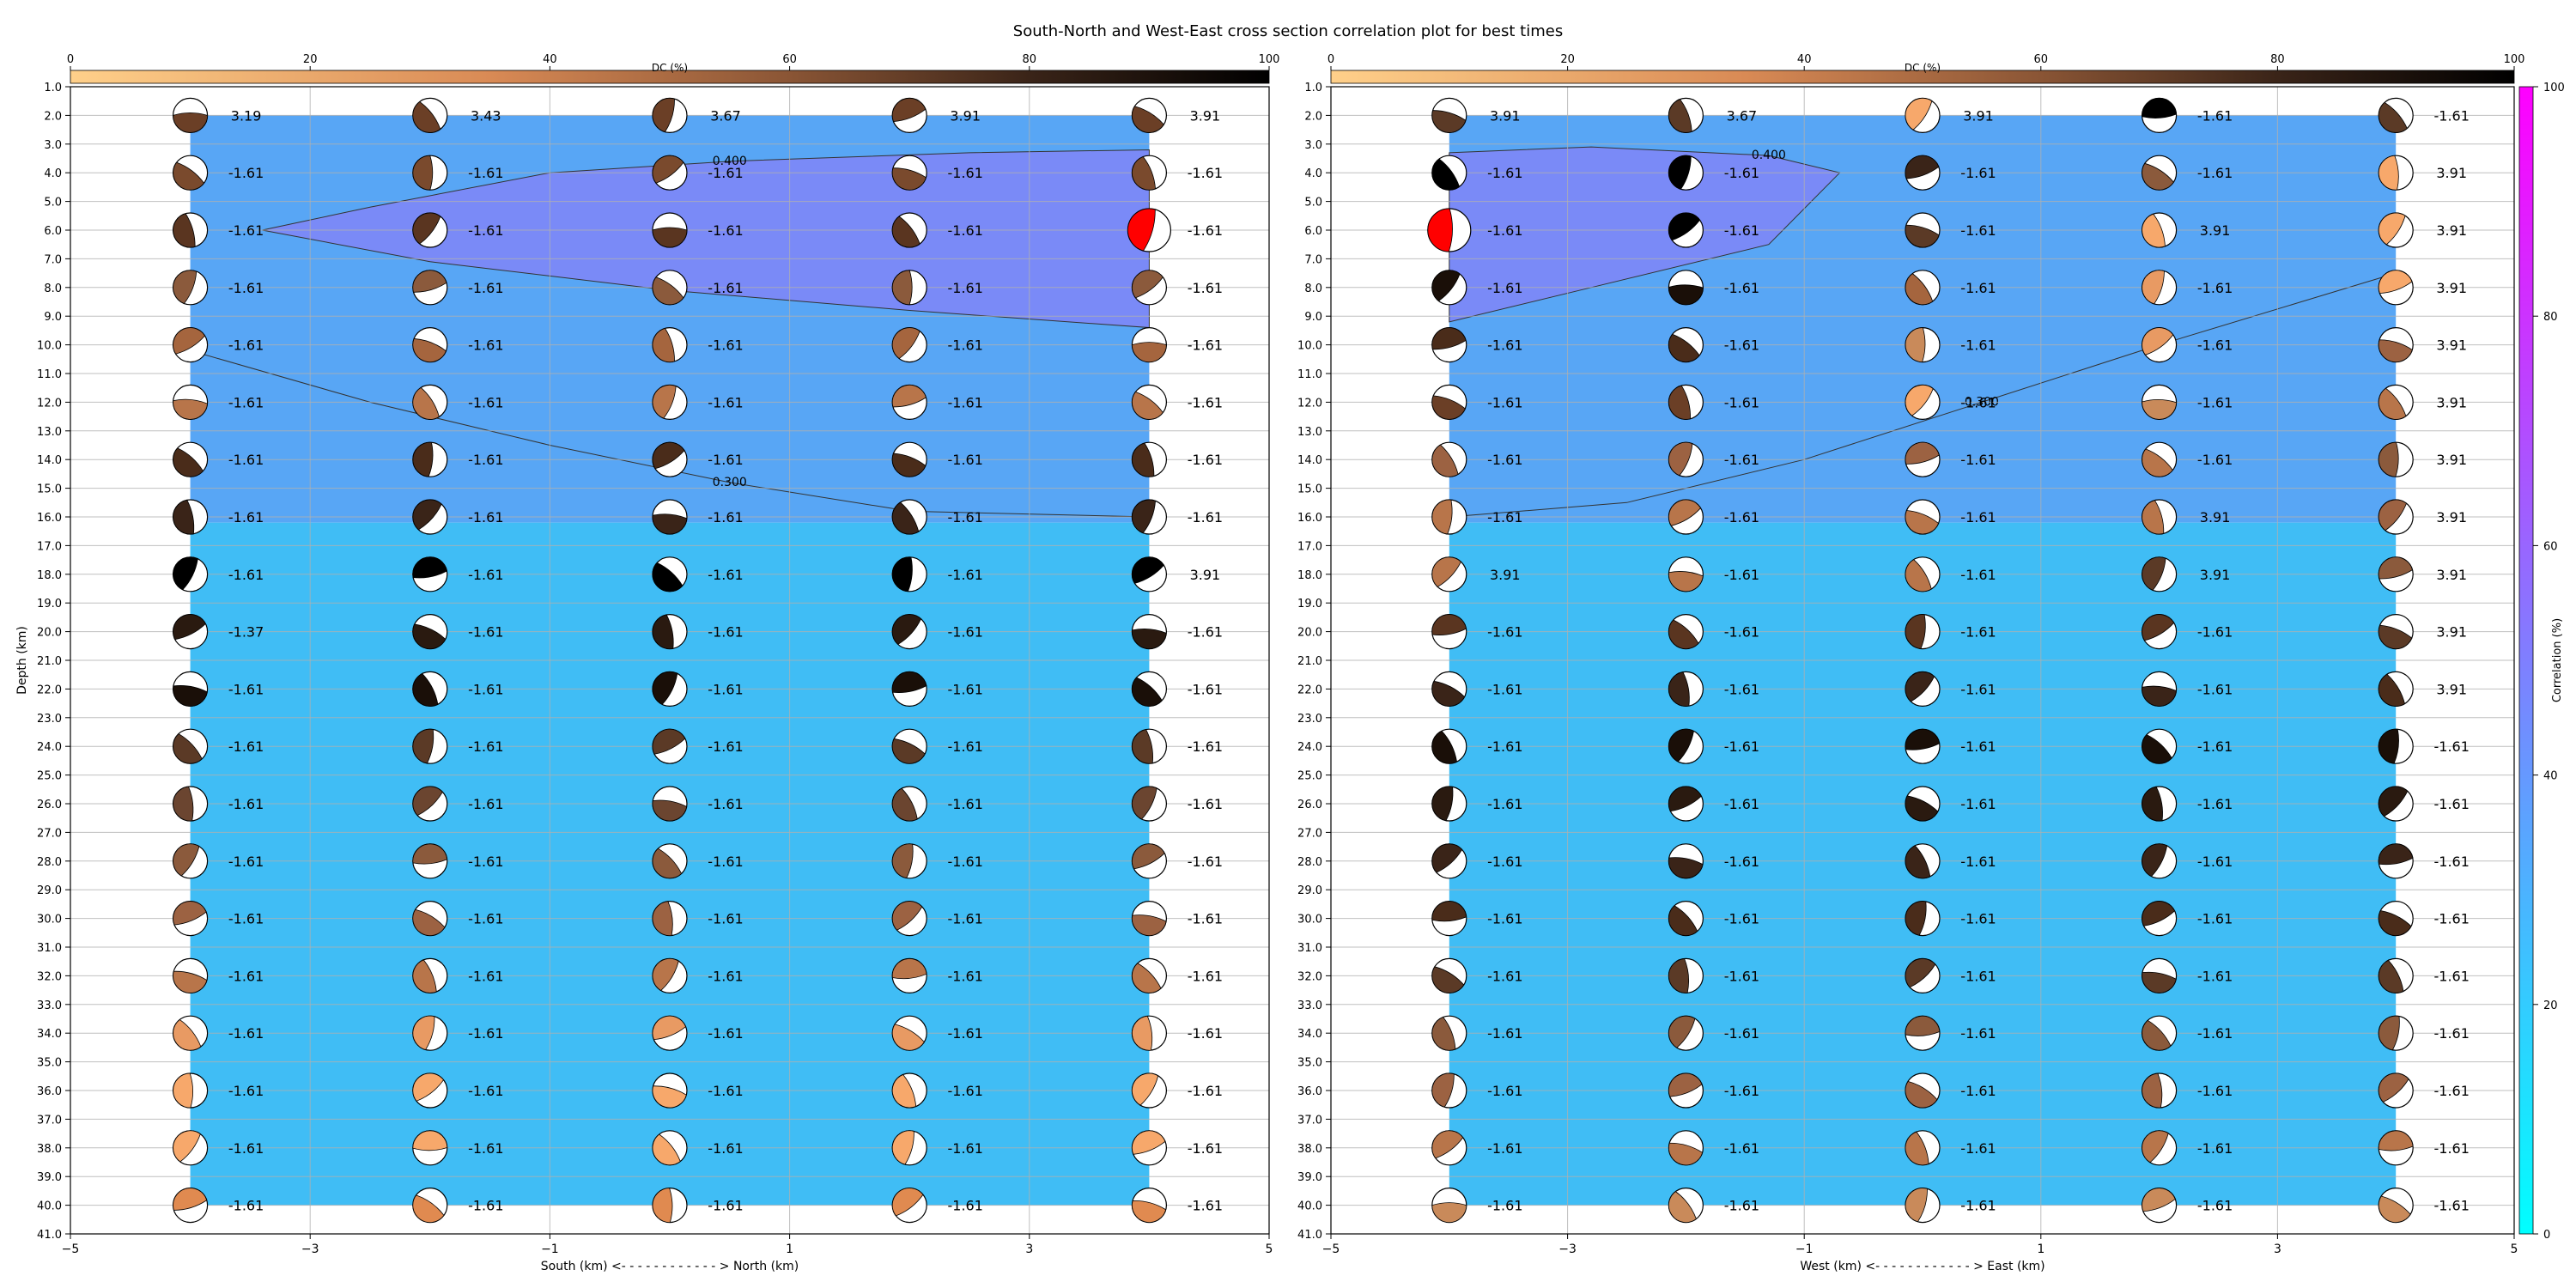 Image resolution: width=2576 pixels, height=1288 pixels. What do you see at coordinates (1309, 805) in the screenshot?
I see `y-tick-label: 26.0` at bounding box center [1309, 805].